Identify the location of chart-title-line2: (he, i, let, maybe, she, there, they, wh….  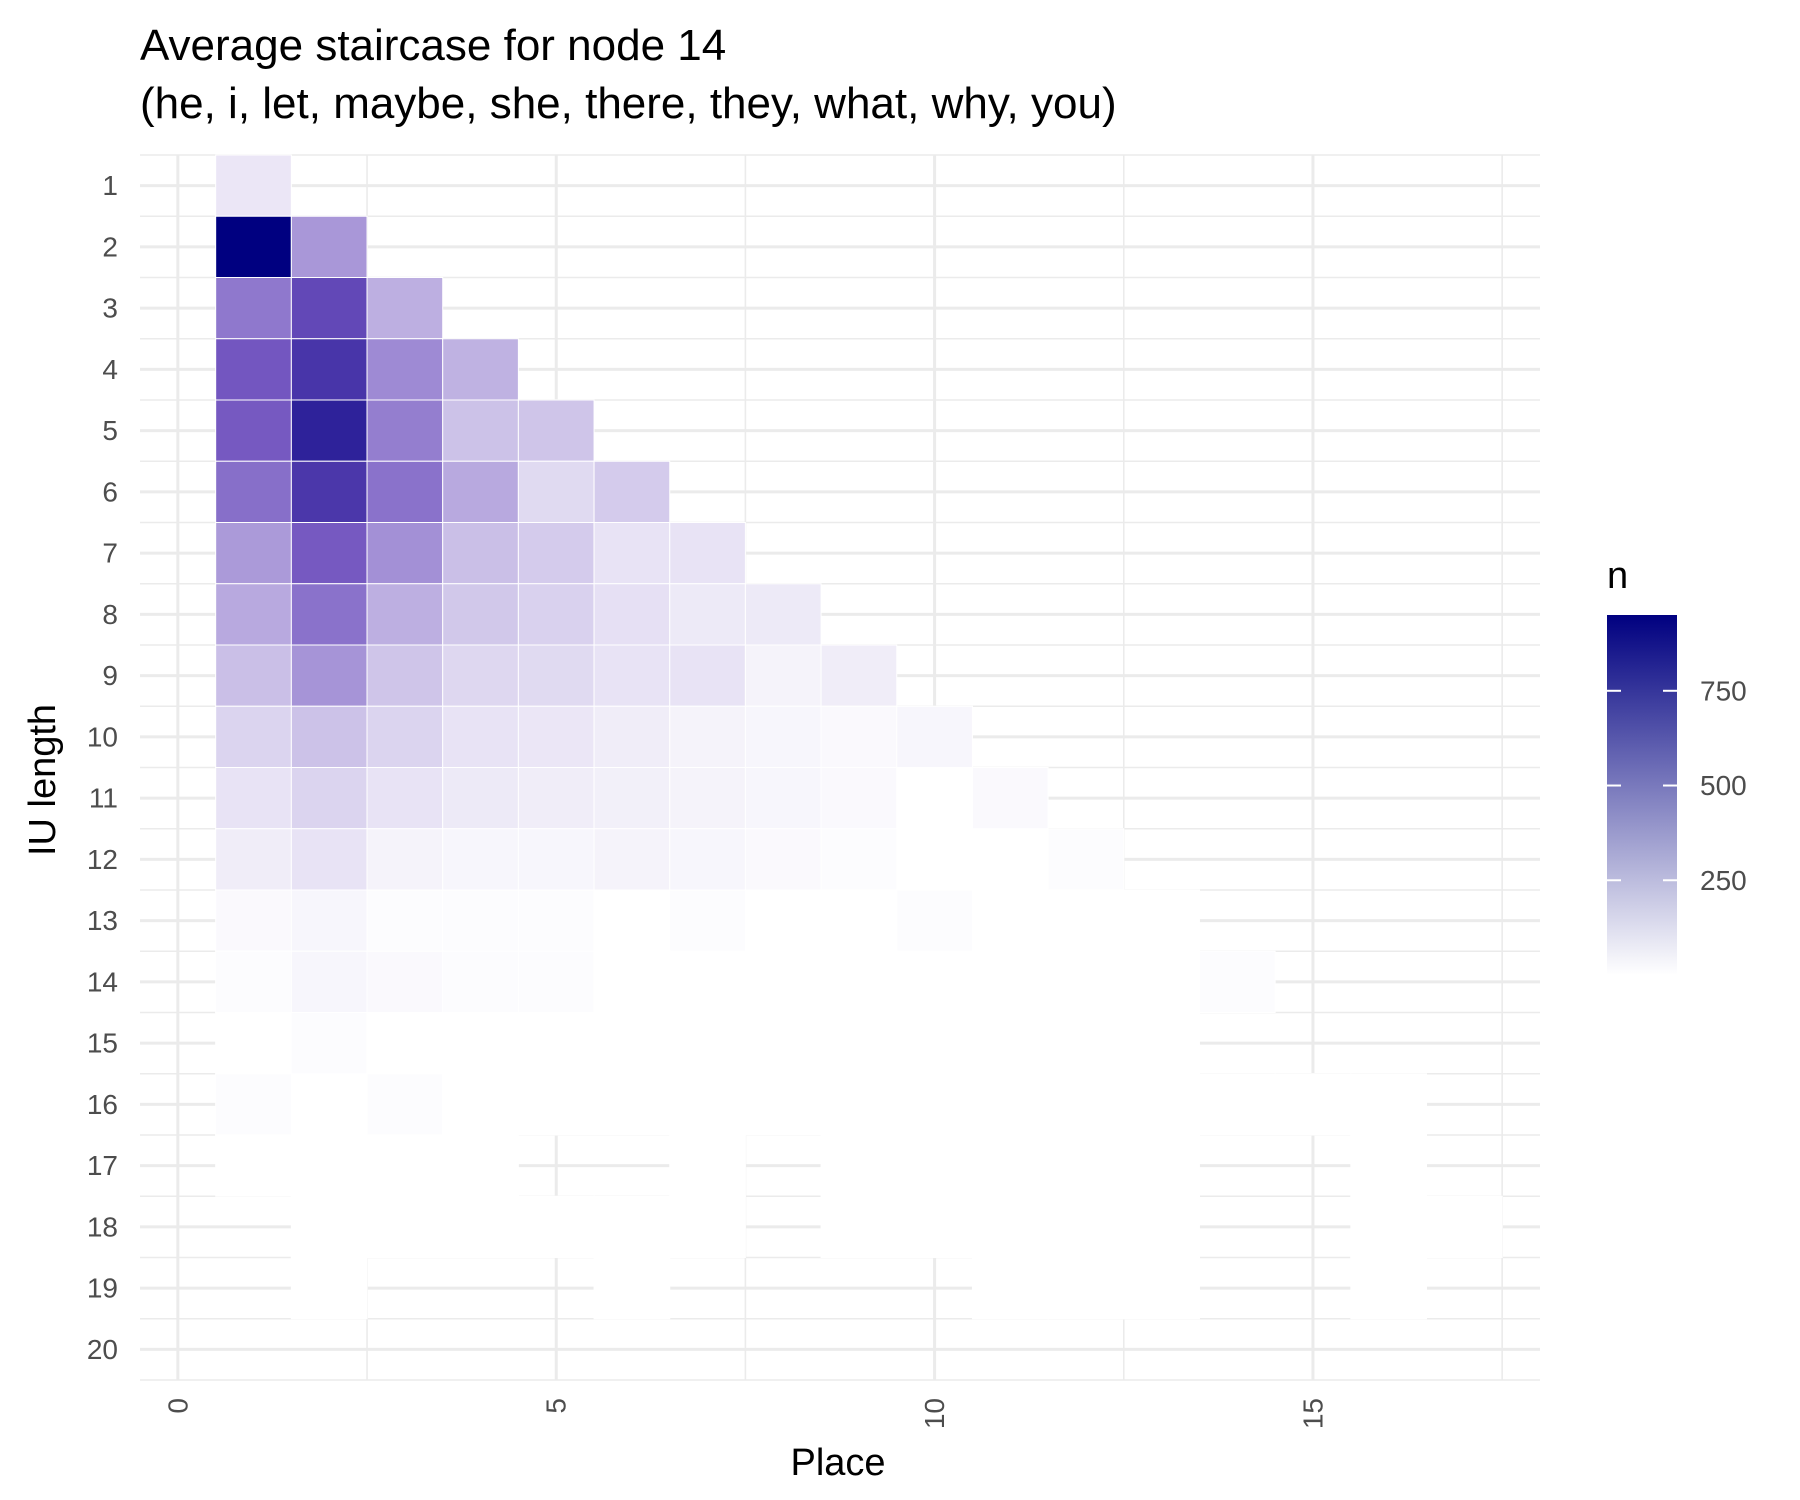
(628, 103).